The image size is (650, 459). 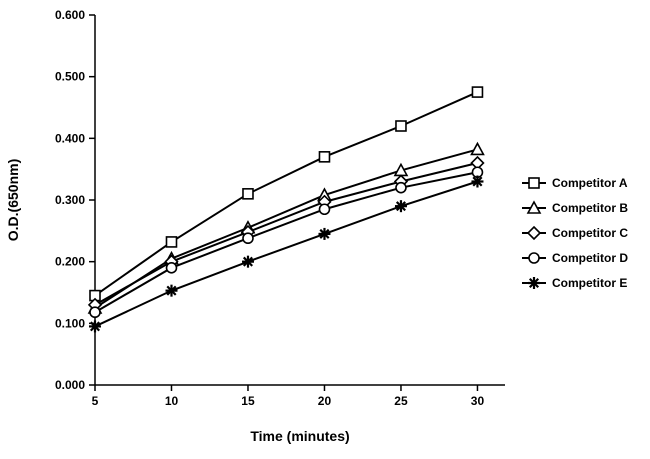 I want to click on y-tick-label: 0.000, so click(x=70, y=385).